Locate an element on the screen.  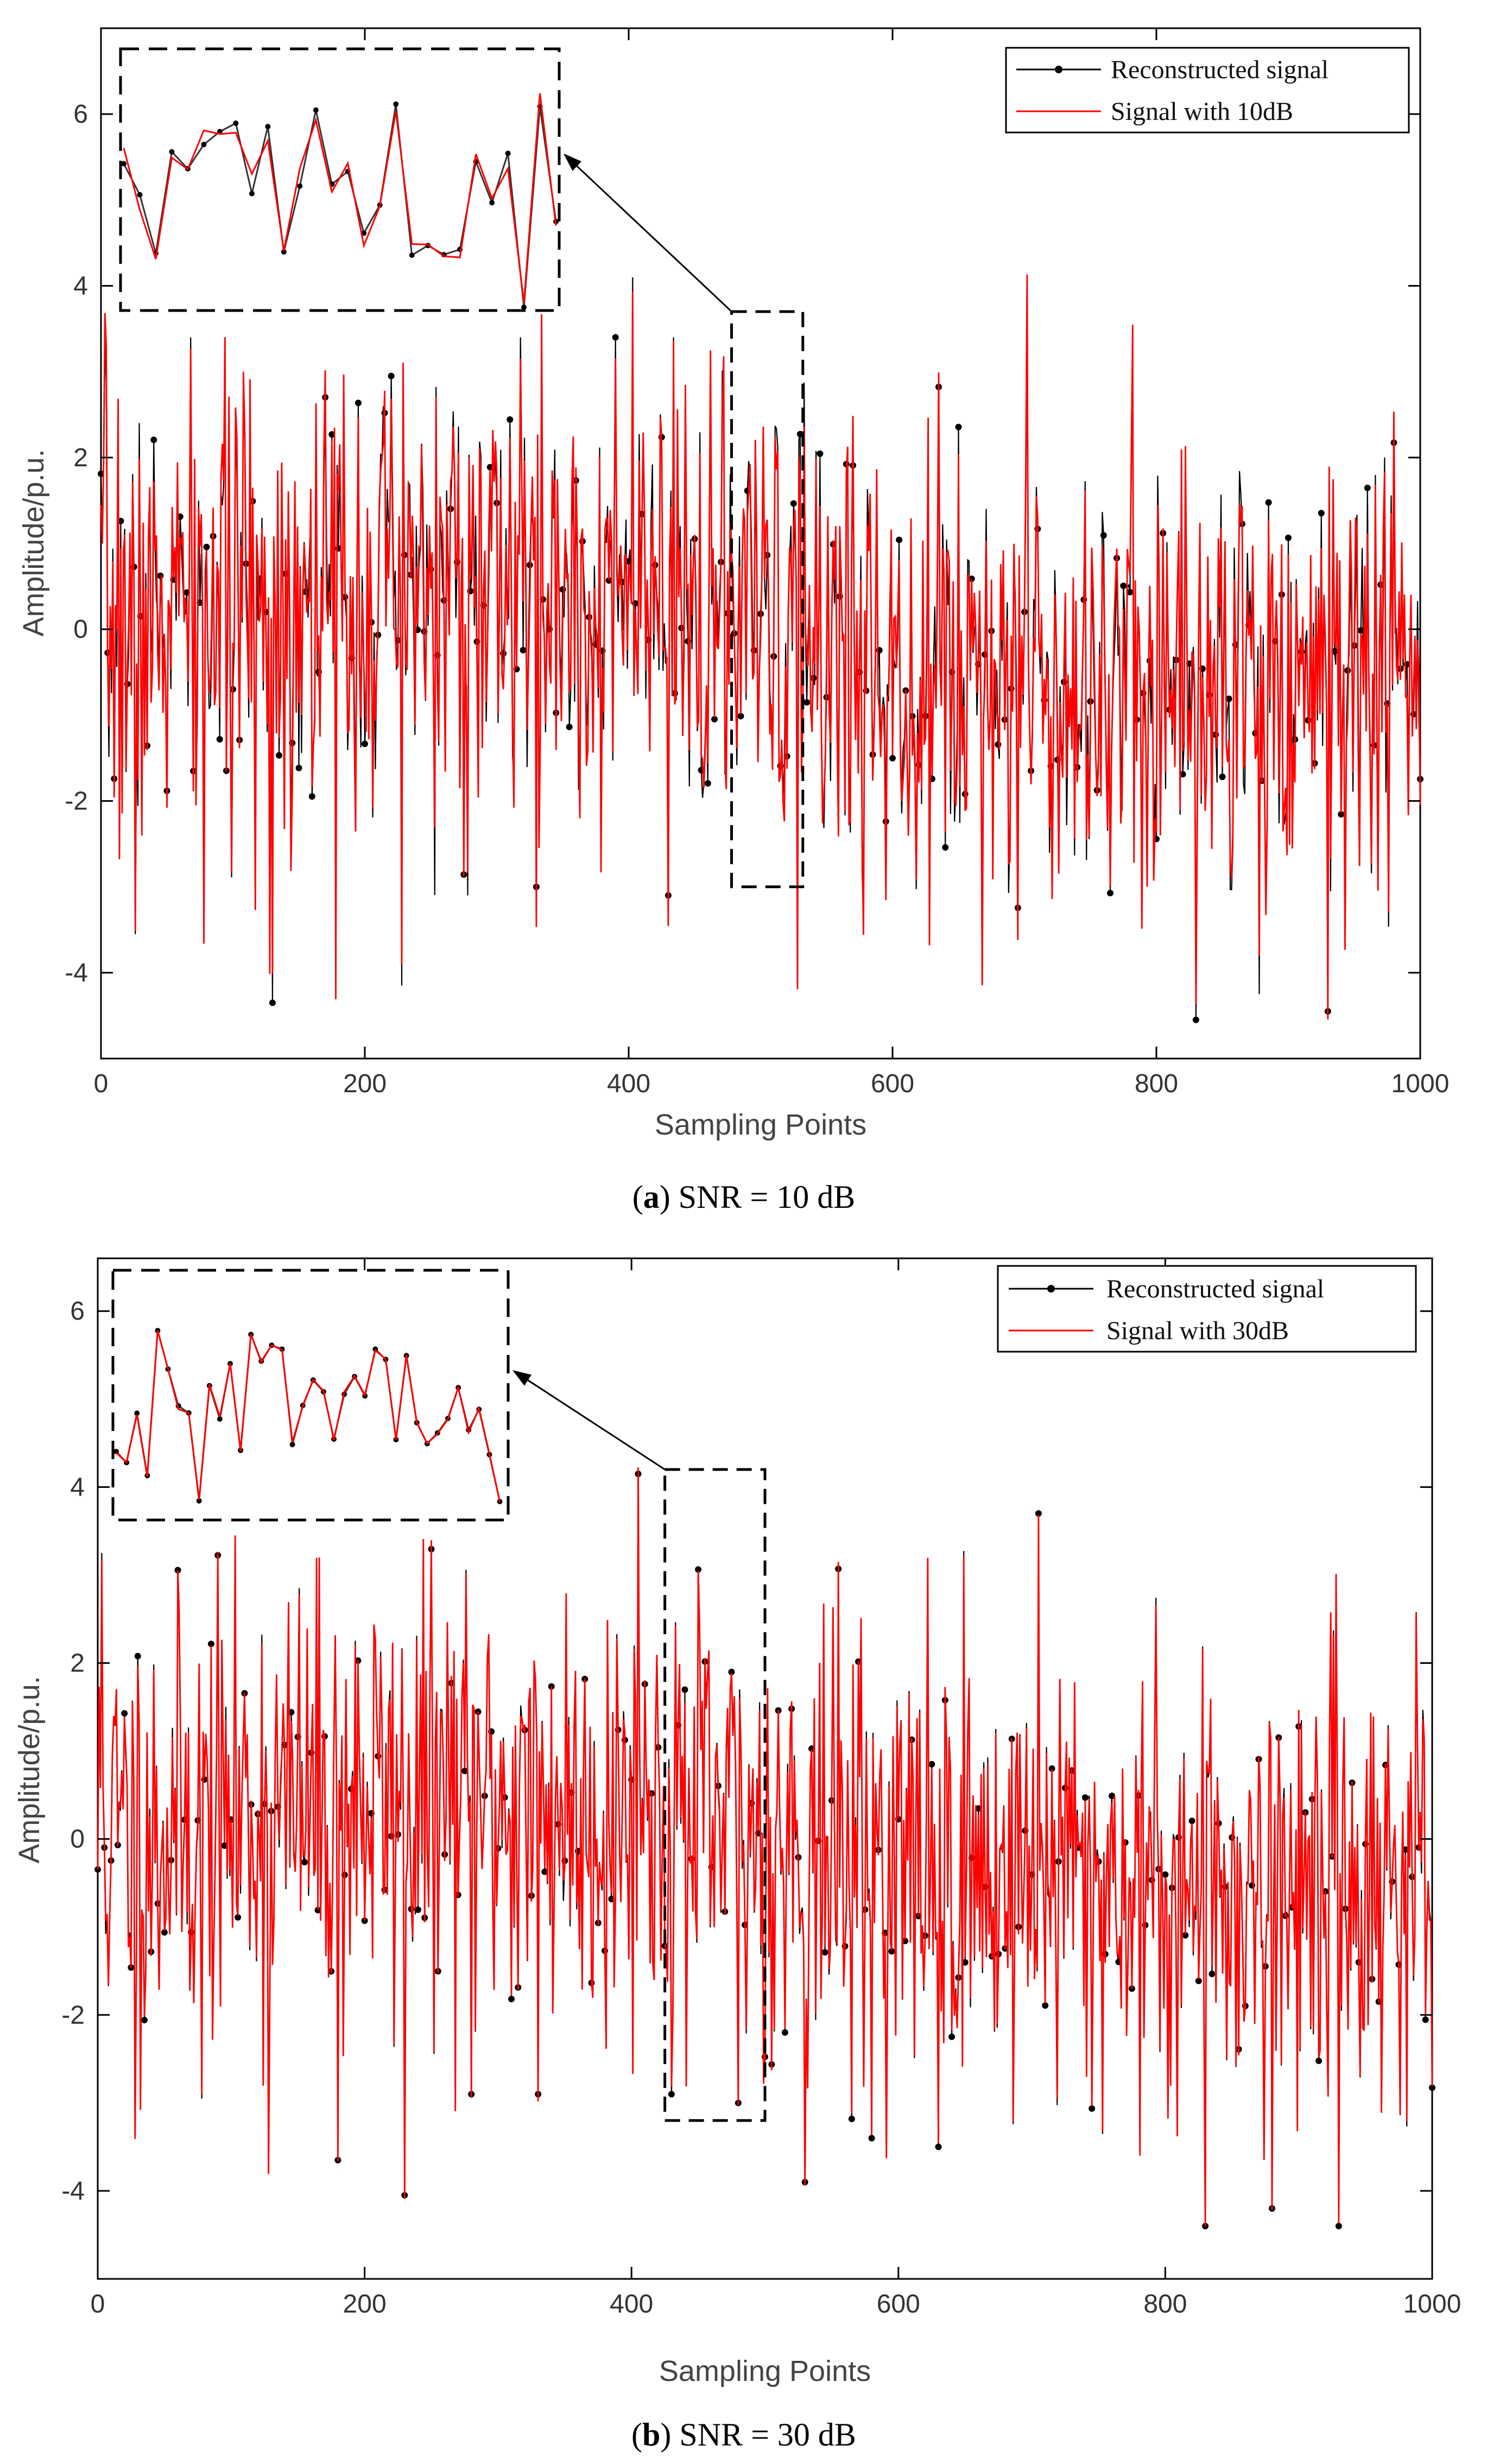
inset-noisy-line is located at coordinates (308, 1416).